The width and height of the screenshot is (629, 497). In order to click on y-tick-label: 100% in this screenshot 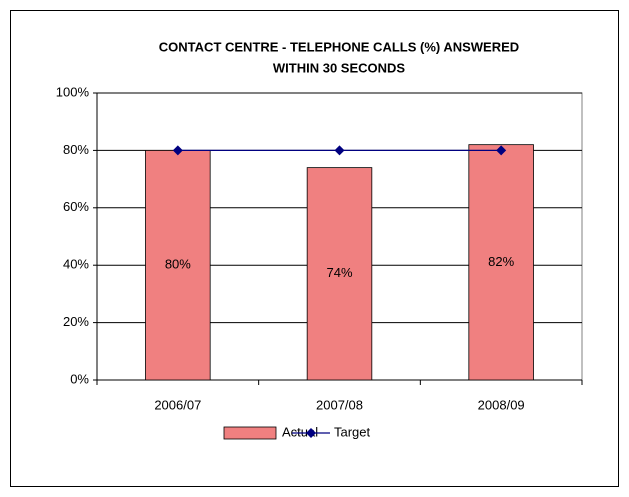, I will do `click(73, 91)`.